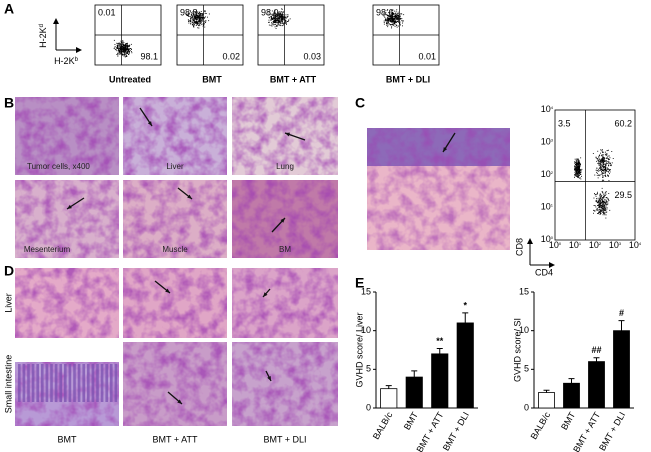 The width and height of the screenshot is (651, 452). Describe the element at coordinates (623, 195) in the screenshot. I see `quadrant-value: 29.5` at that location.